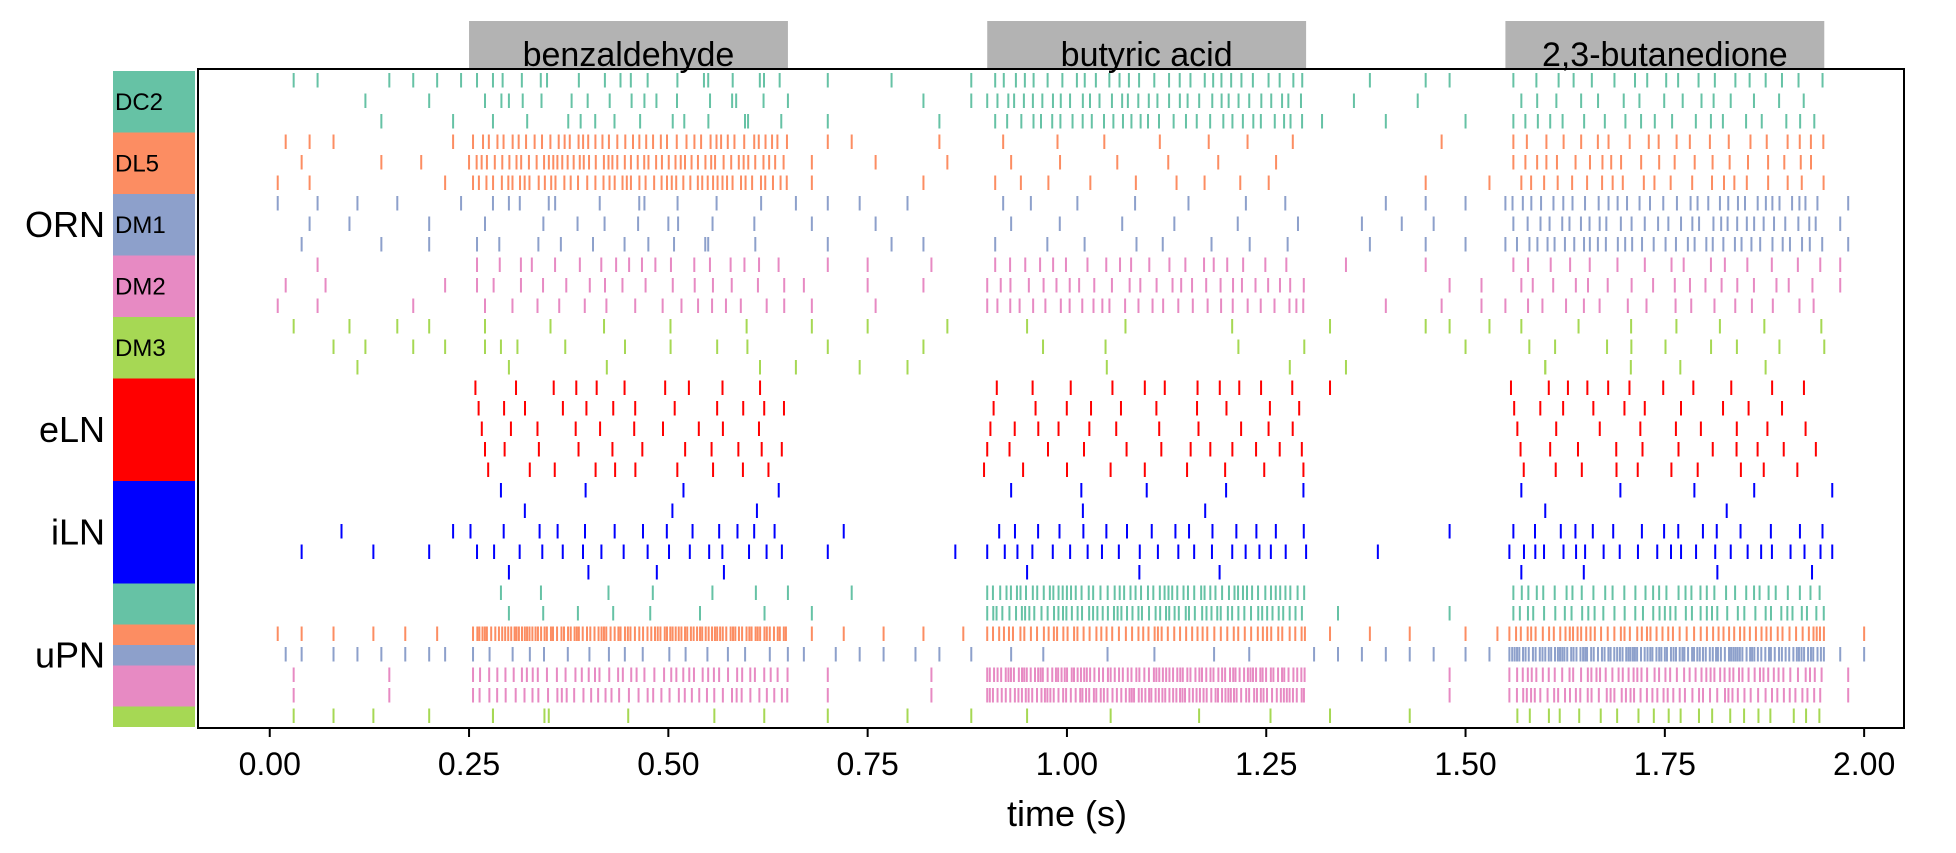 The width and height of the screenshot is (1956, 853). I want to click on group-label: ORN, so click(65, 224).